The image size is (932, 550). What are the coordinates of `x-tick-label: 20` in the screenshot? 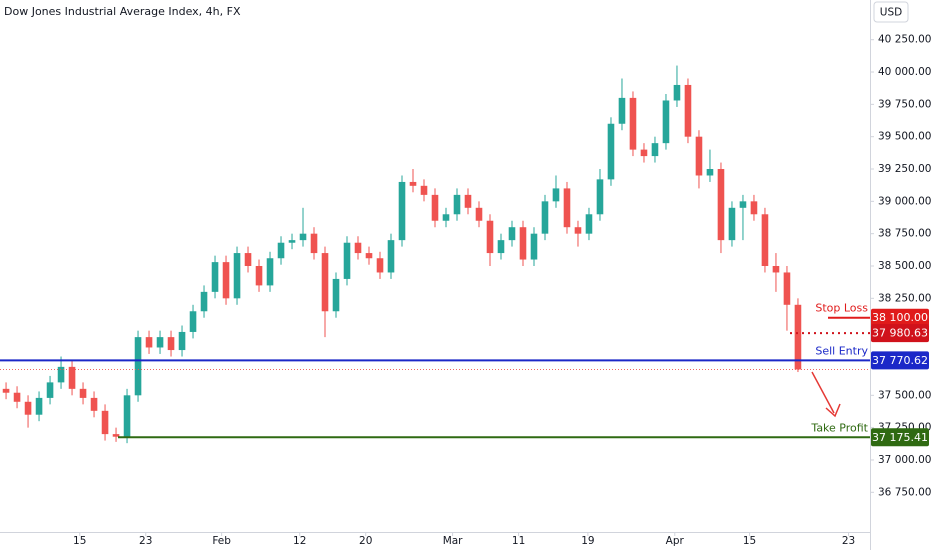 It's located at (365, 541).